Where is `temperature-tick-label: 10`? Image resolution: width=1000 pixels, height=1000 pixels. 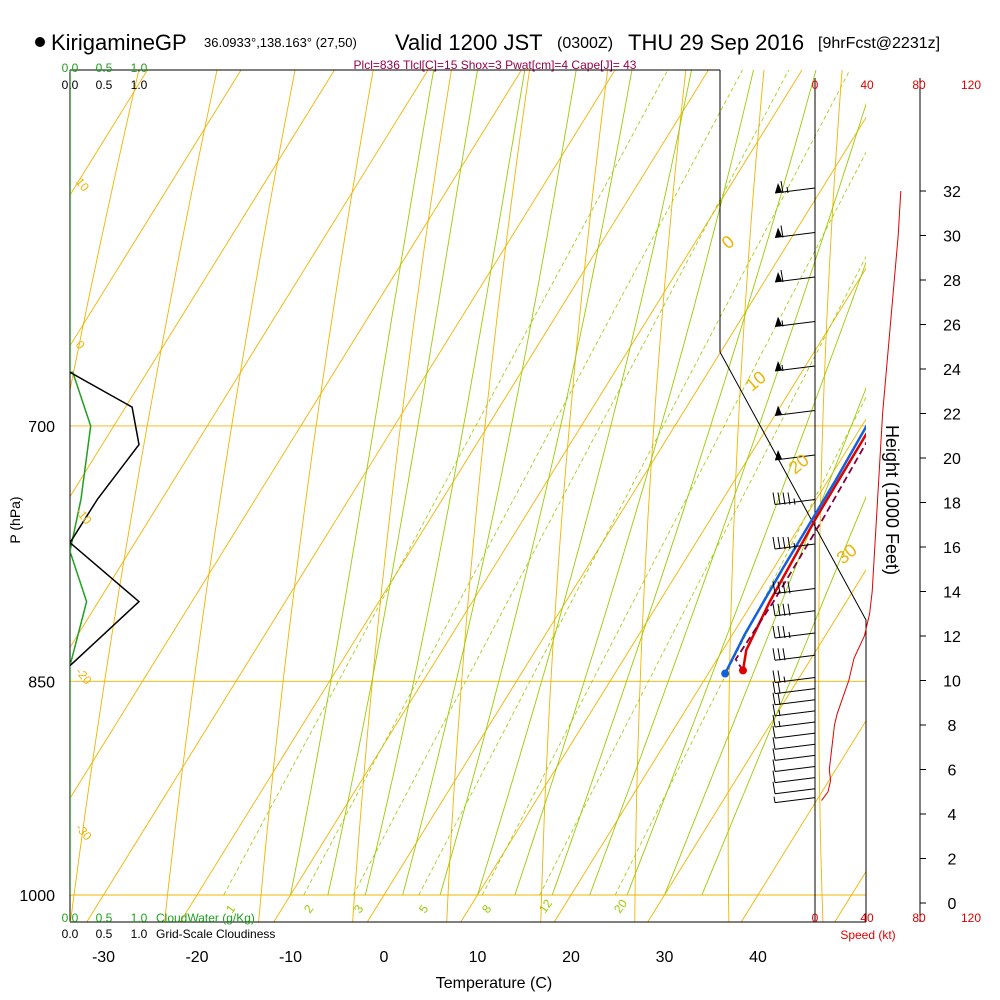
temperature-tick-label: 10 is located at coordinates (478, 957).